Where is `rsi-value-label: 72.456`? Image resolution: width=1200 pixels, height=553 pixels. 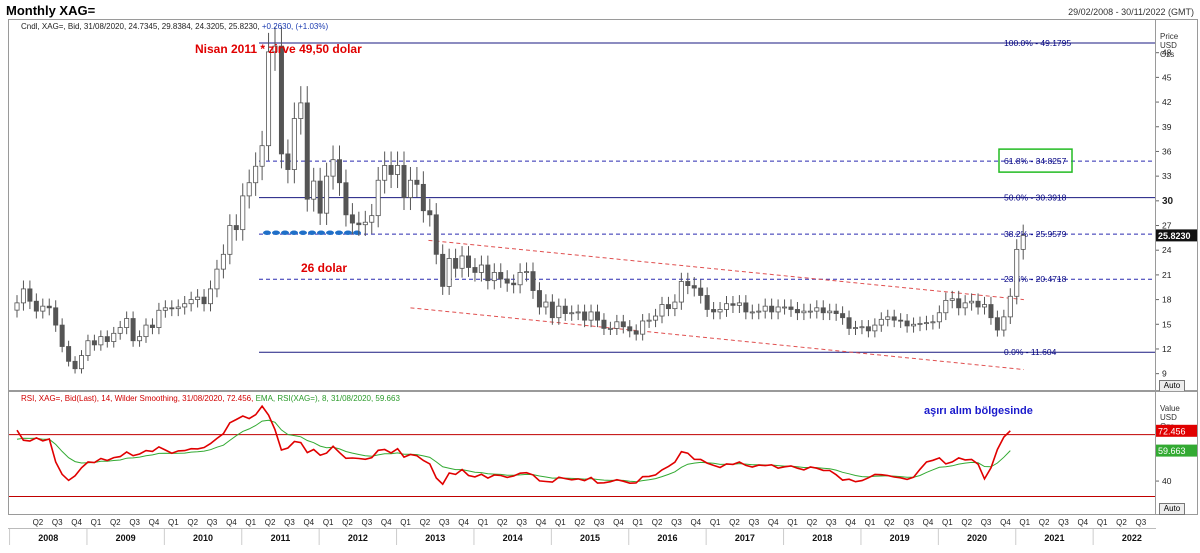
rsi-value-label: 72.456 is located at coordinates (1172, 431).